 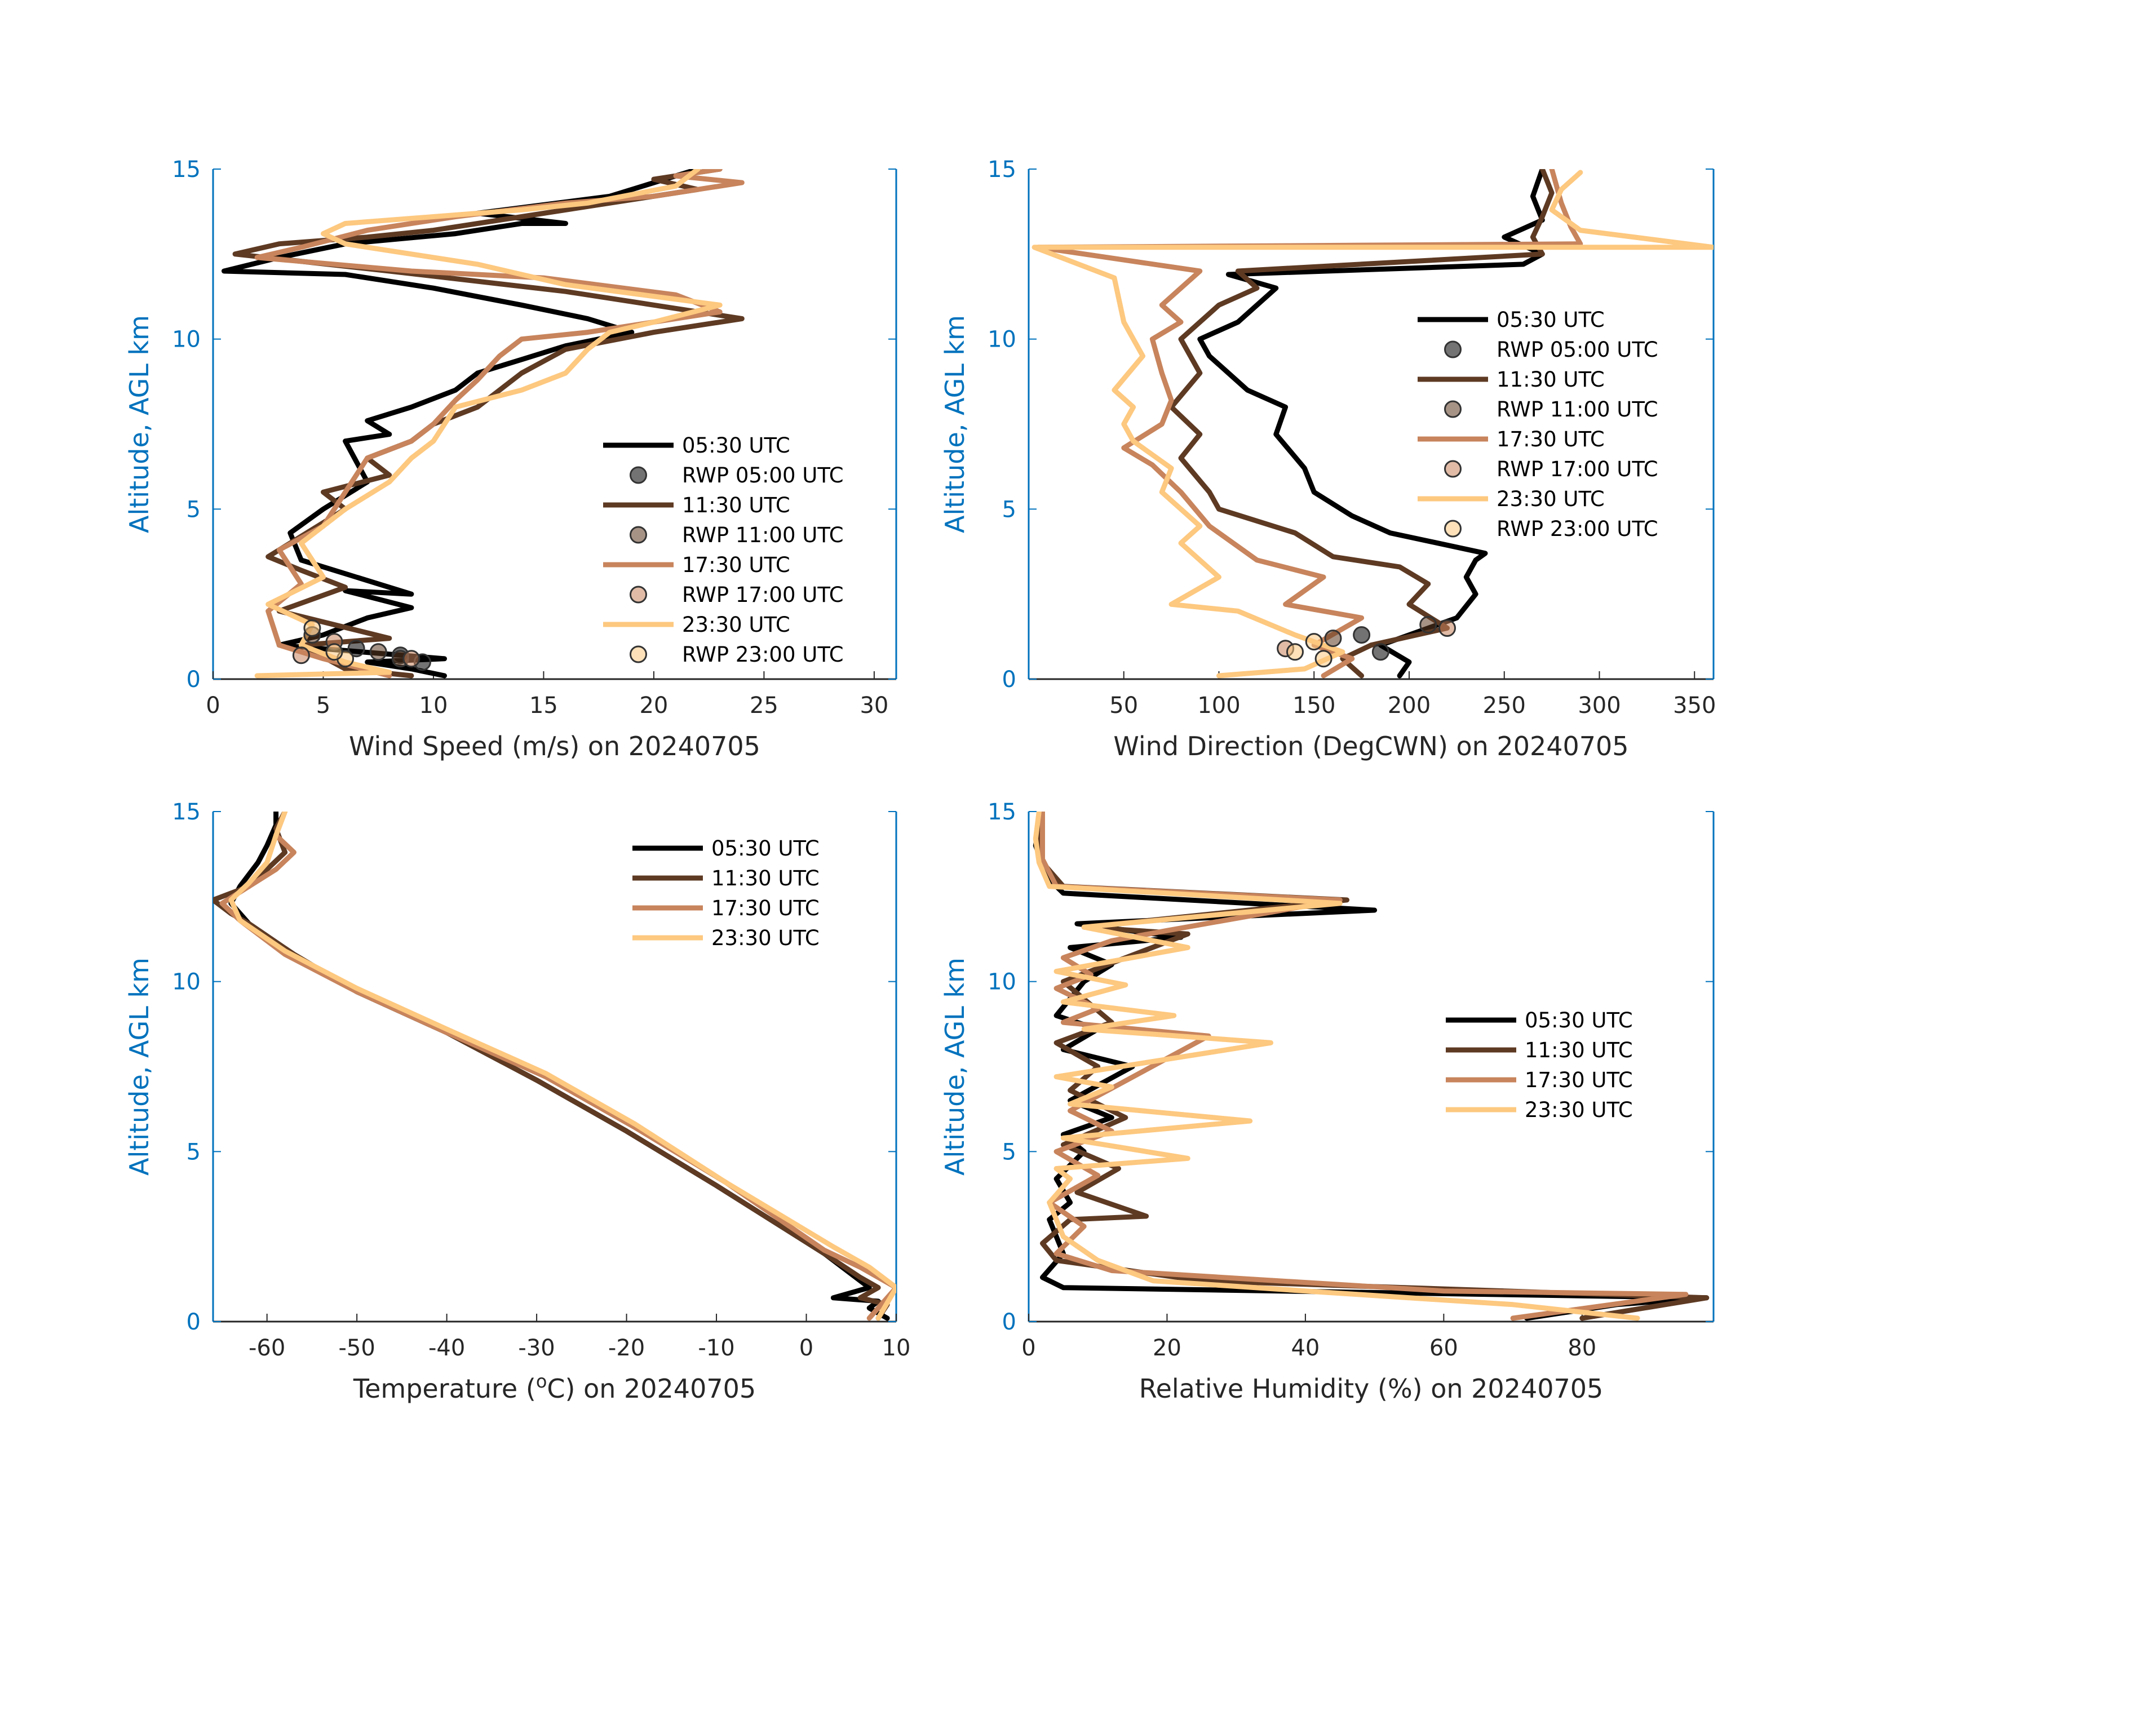 I want to click on wind-speed-x-tick-label: 30, so click(x=874, y=706).